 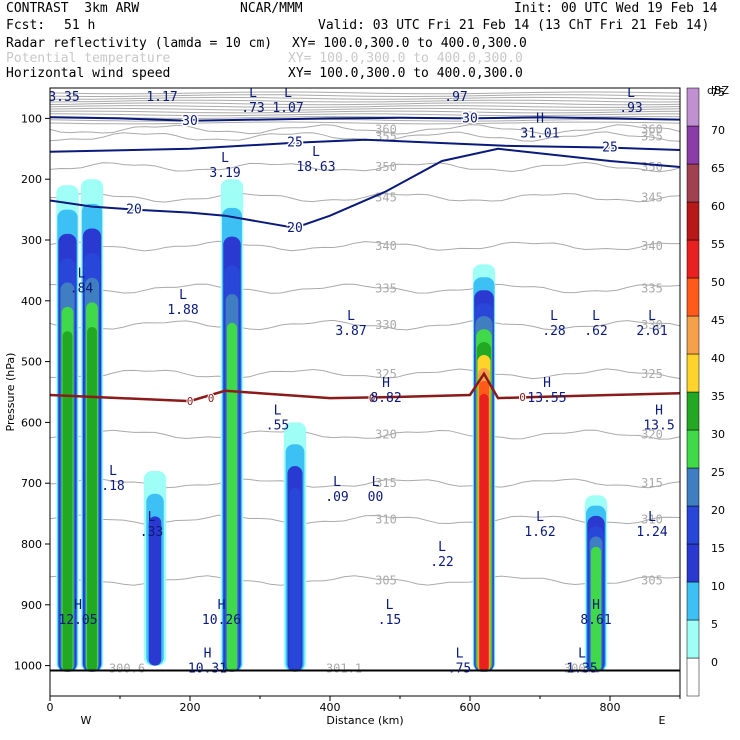 I want to click on extremum-value: 3.87, so click(x=350, y=331).